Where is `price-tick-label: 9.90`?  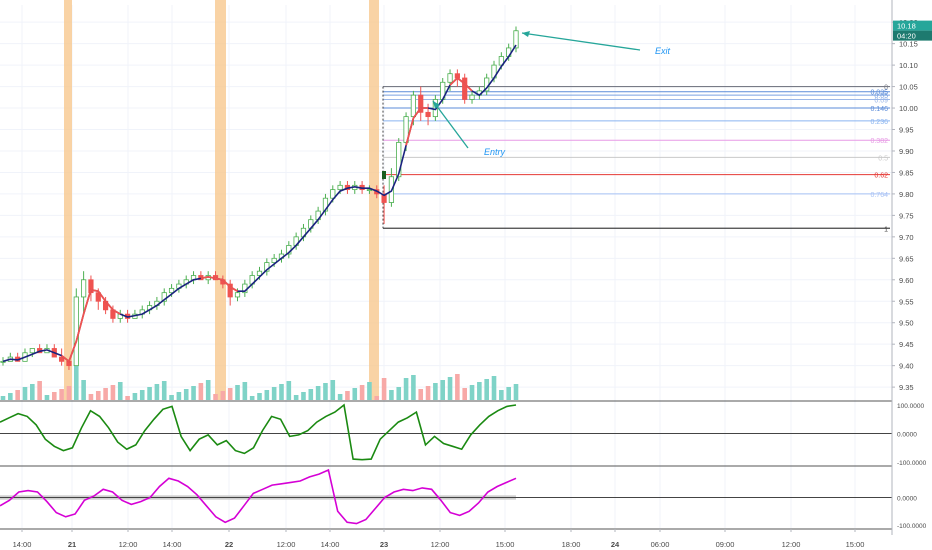 price-tick-label: 9.90 is located at coordinates (906, 151).